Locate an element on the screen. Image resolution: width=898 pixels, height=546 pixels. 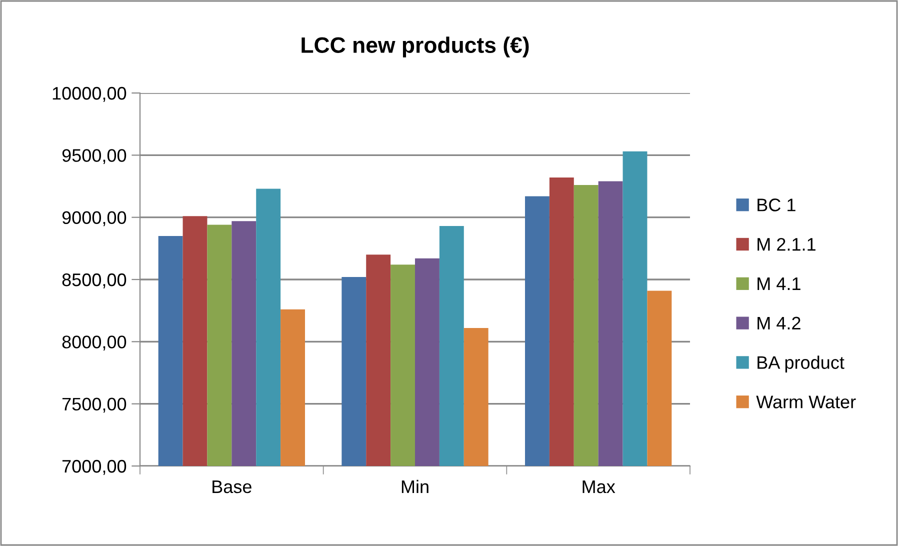
legend-label: M 2.1.1 is located at coordinates (787, 244).